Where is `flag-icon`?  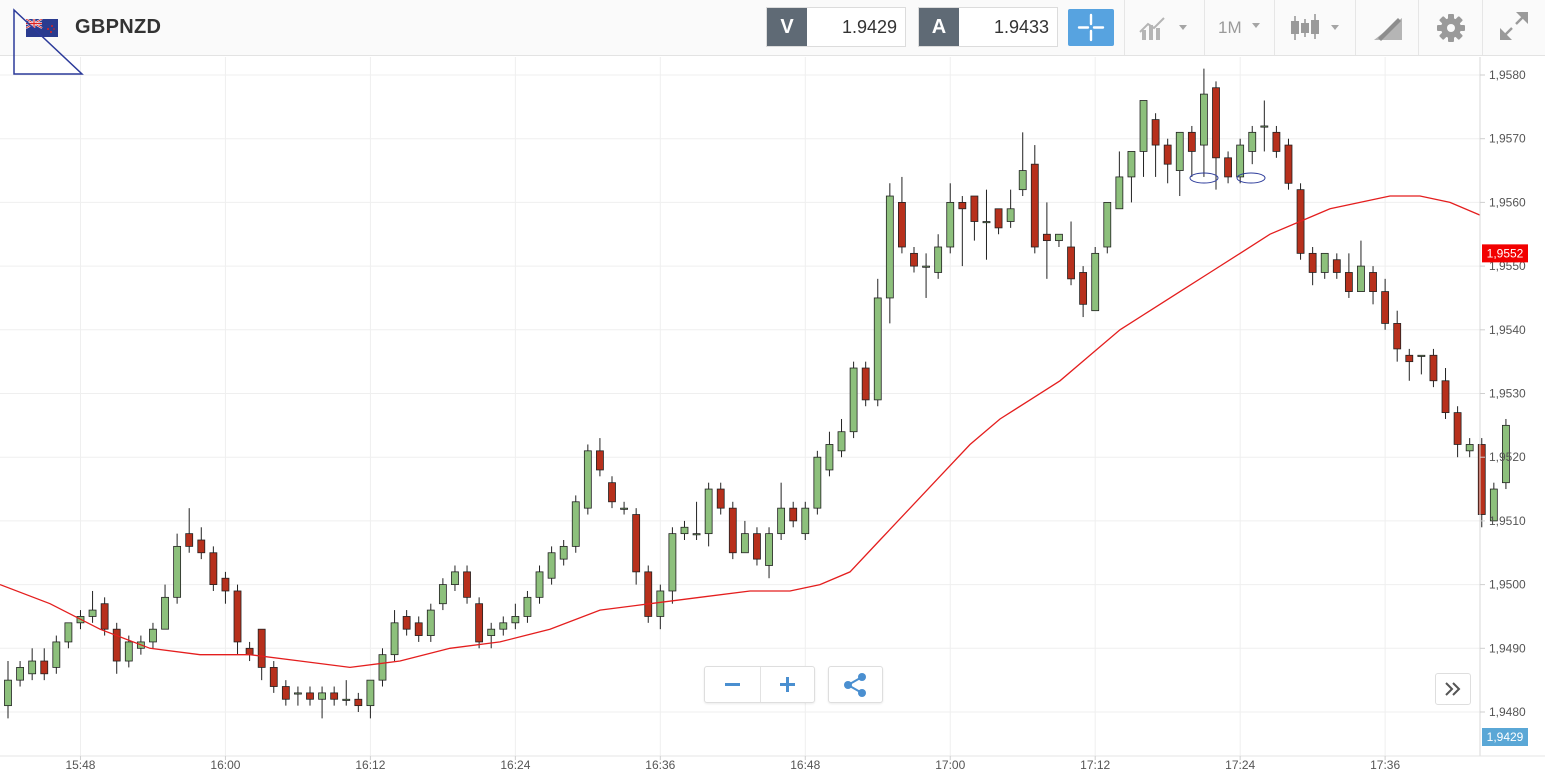
flag-icon is located at coordinates (42, 28).